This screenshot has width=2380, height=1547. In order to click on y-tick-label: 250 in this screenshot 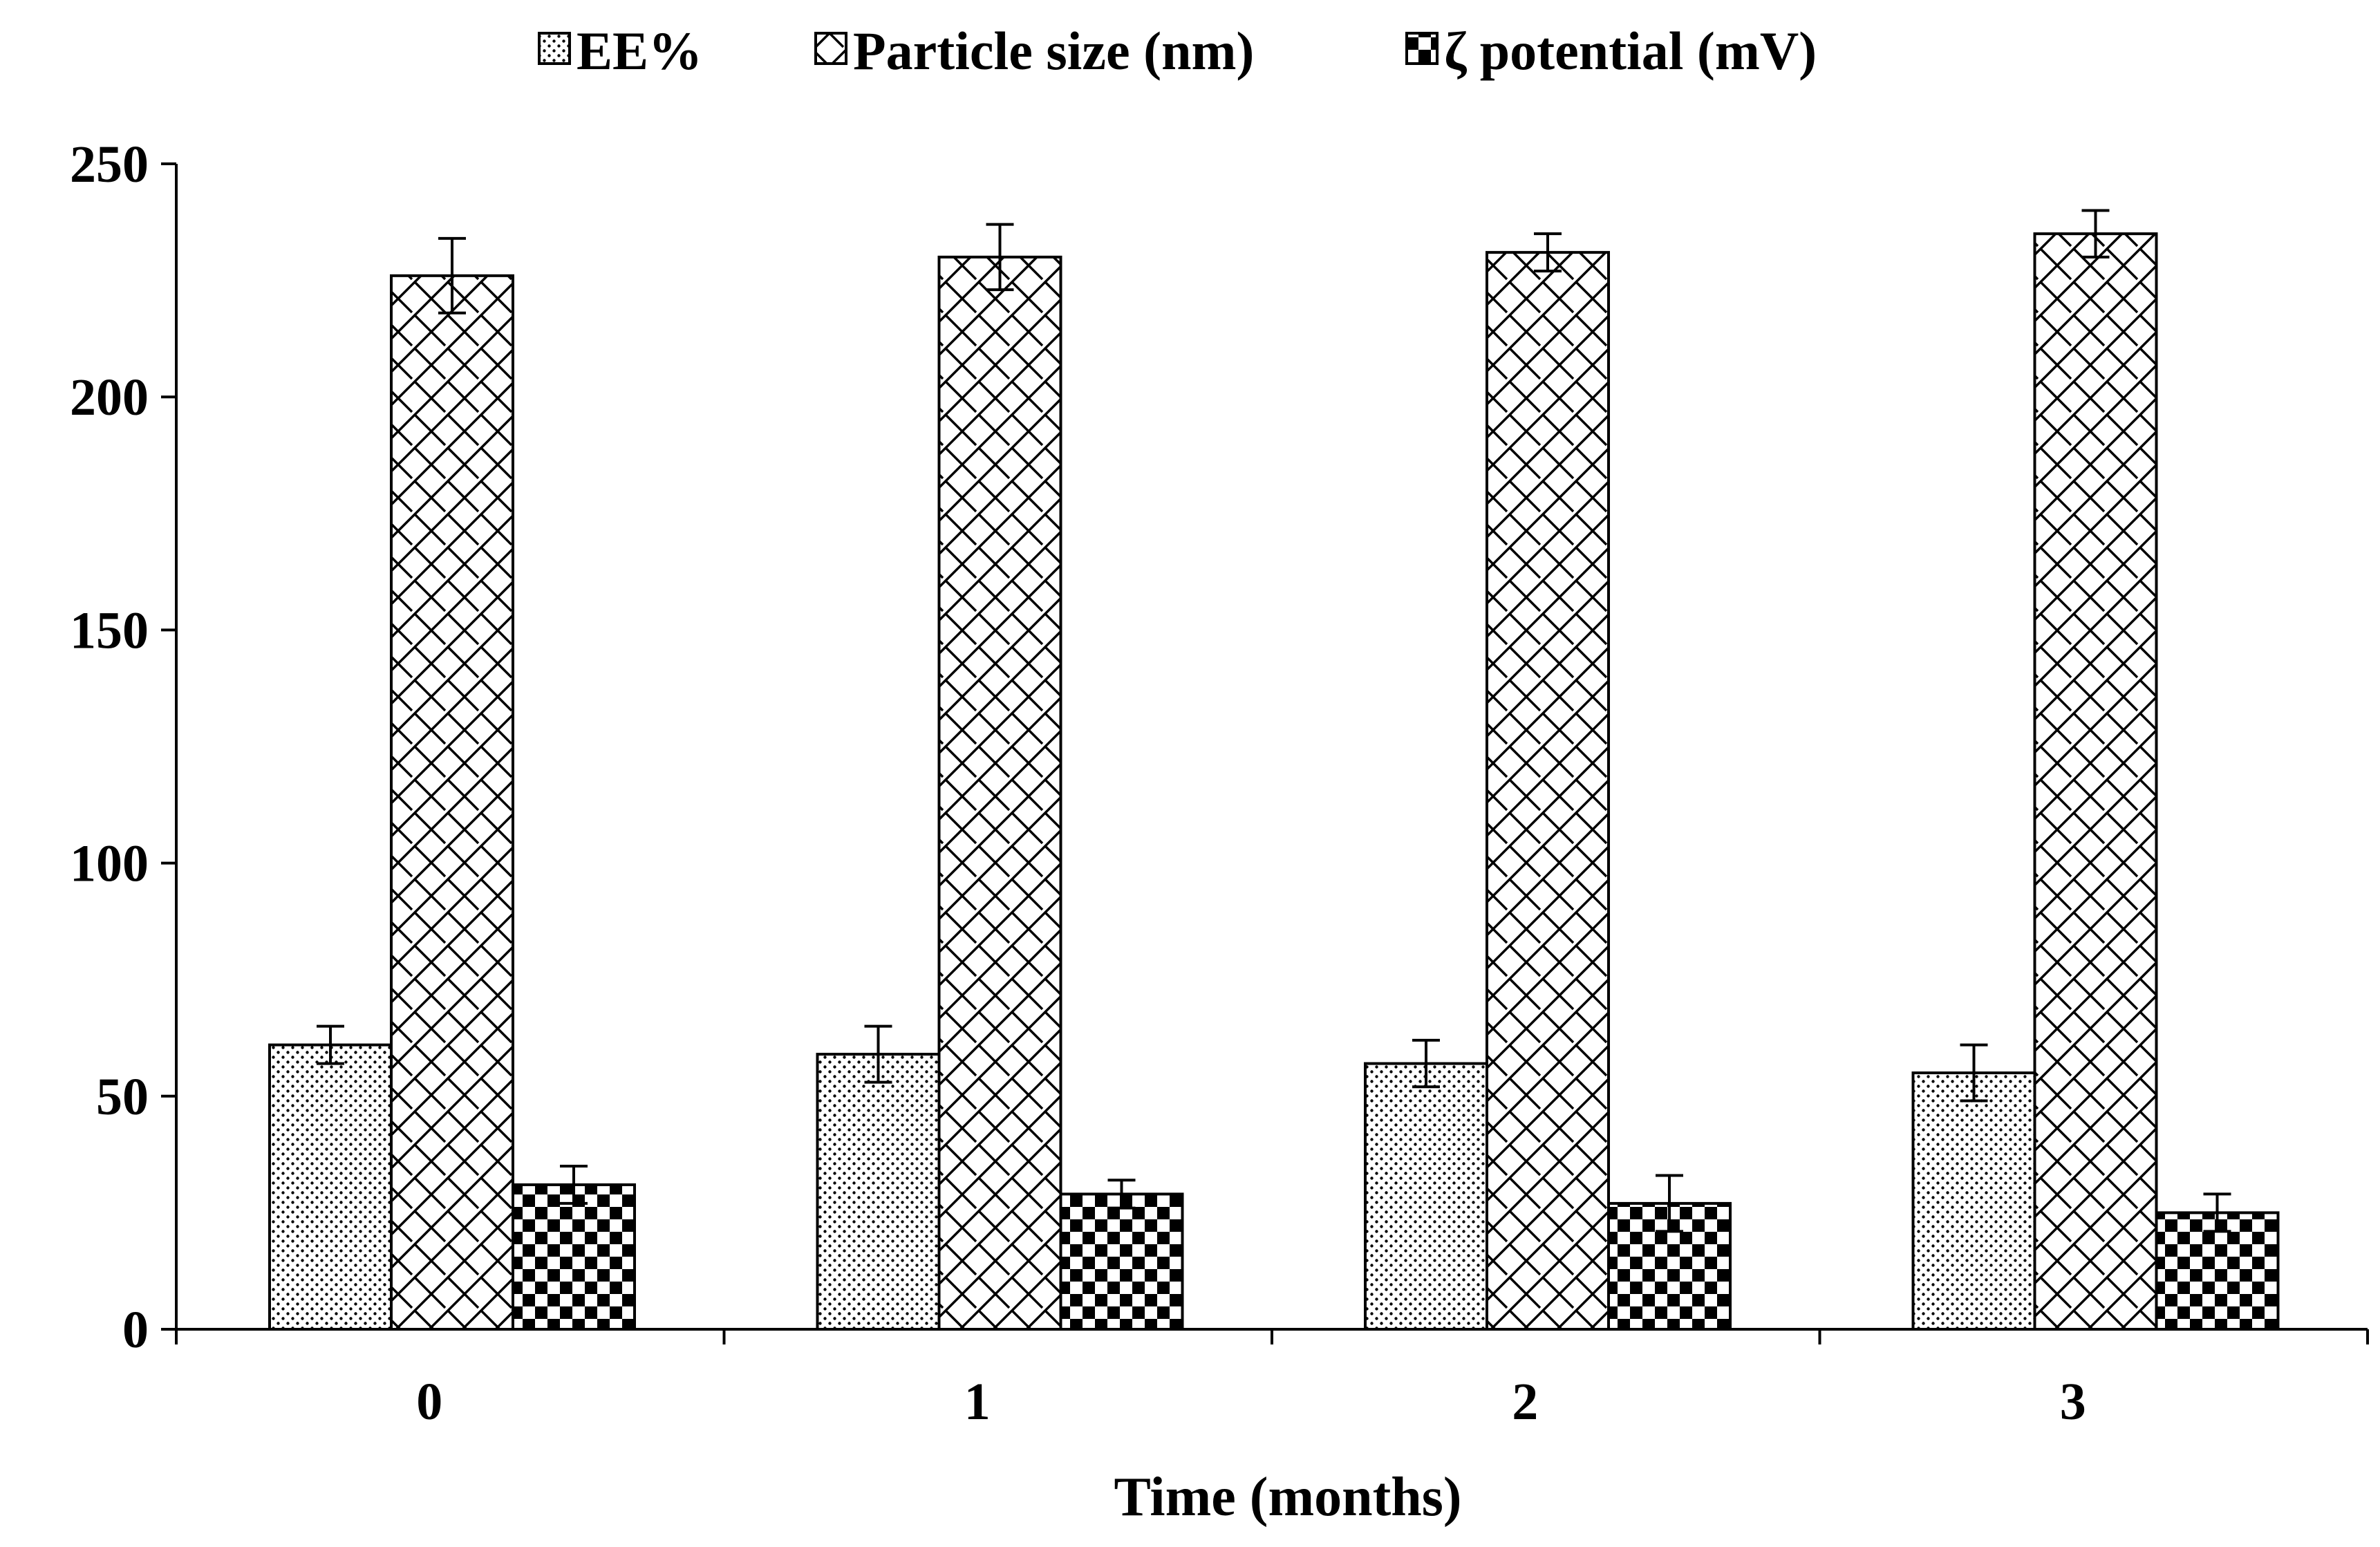, I will do `click(109, 164)`.